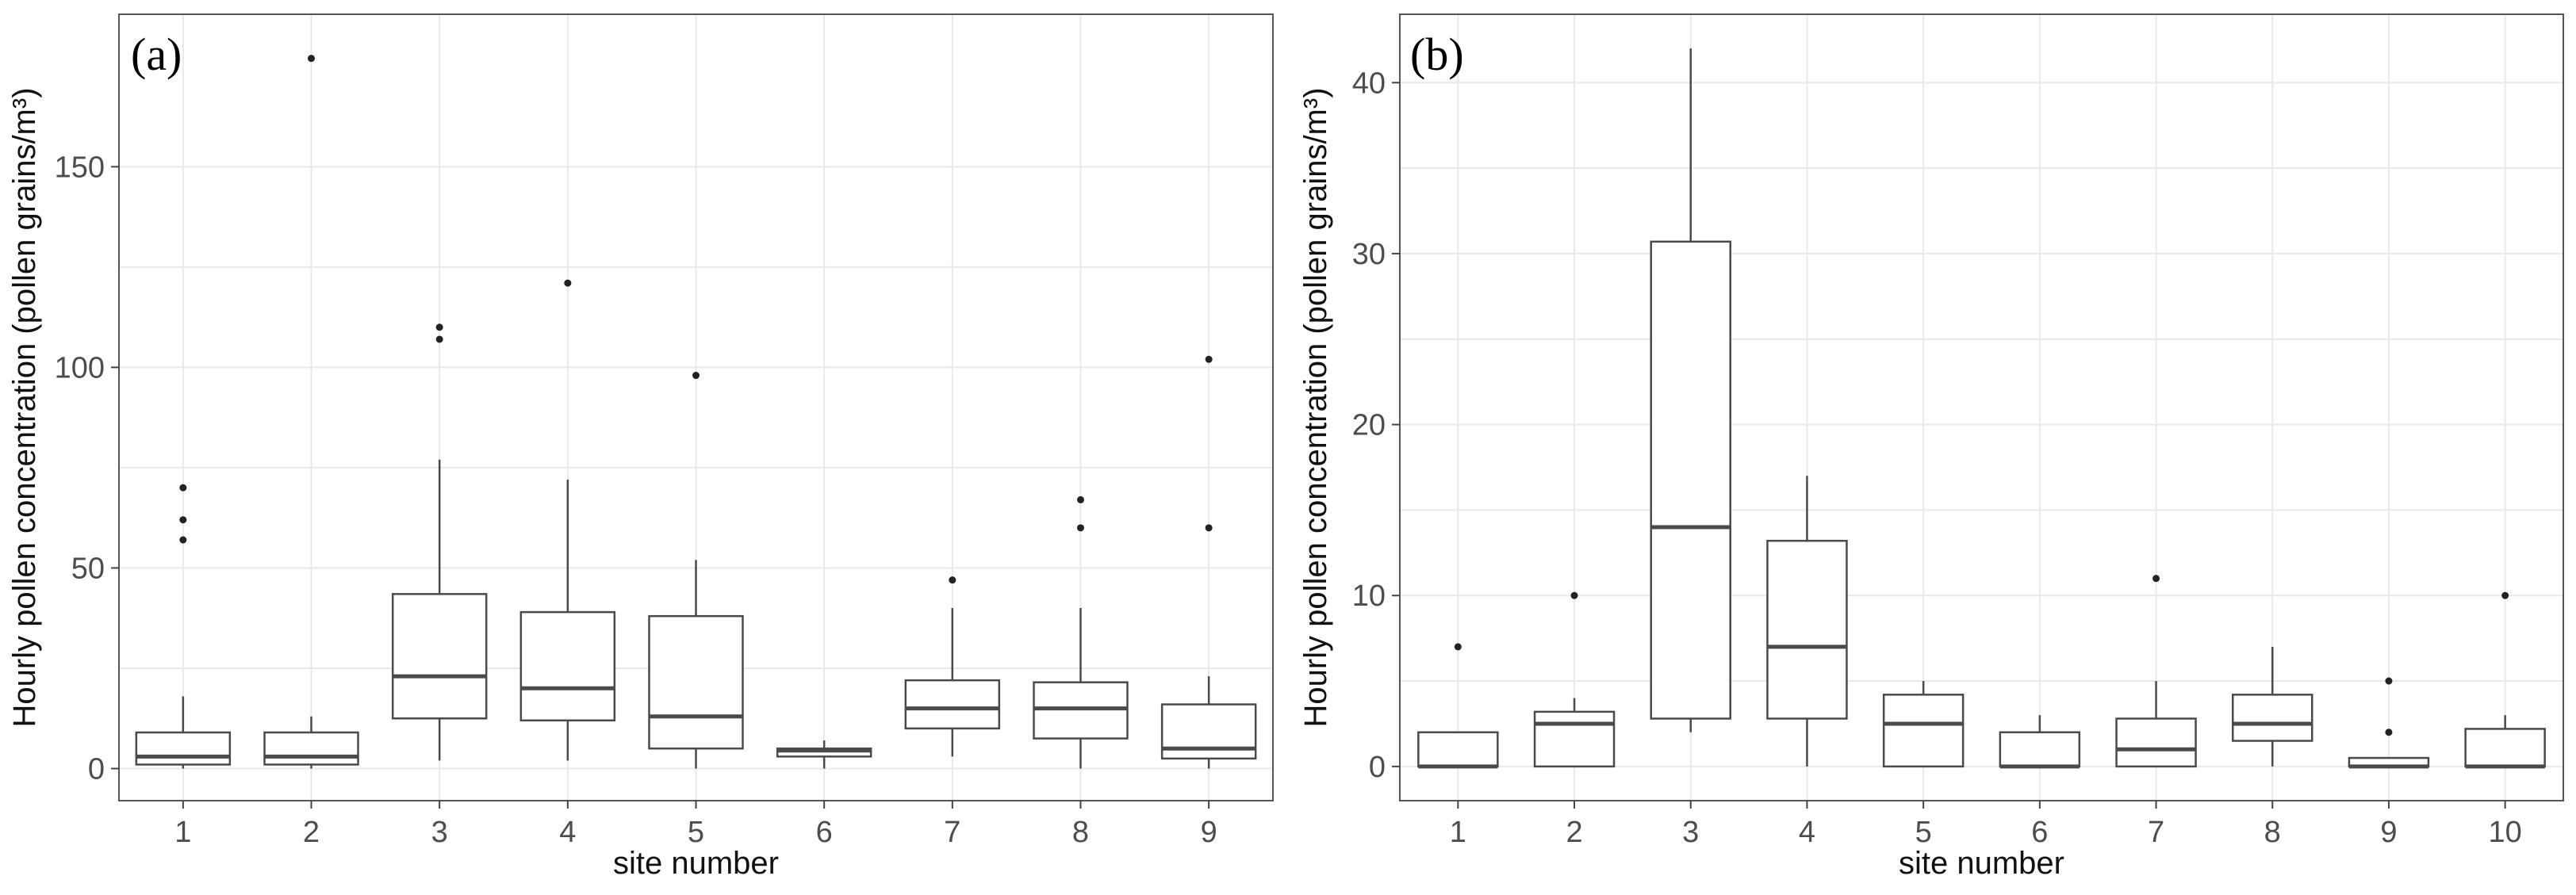  What do you see at coordinates (1369, 426) in the screenshot?
I see `y-tick-label: 20` at bounding box center [1369, 426].